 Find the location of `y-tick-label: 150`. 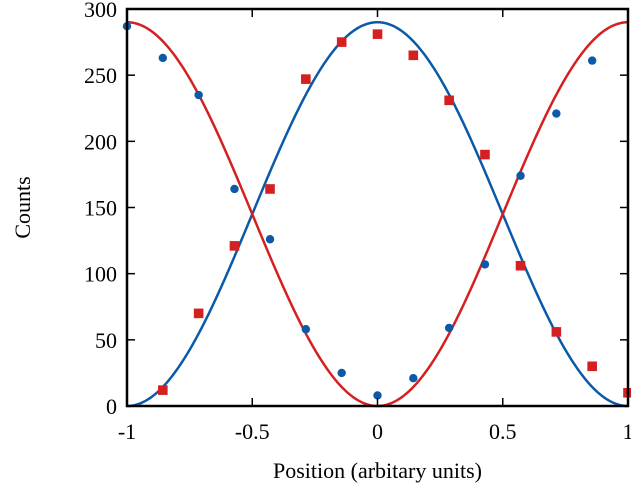

y-tick-label: 150 is located at coordinates (100, 208).